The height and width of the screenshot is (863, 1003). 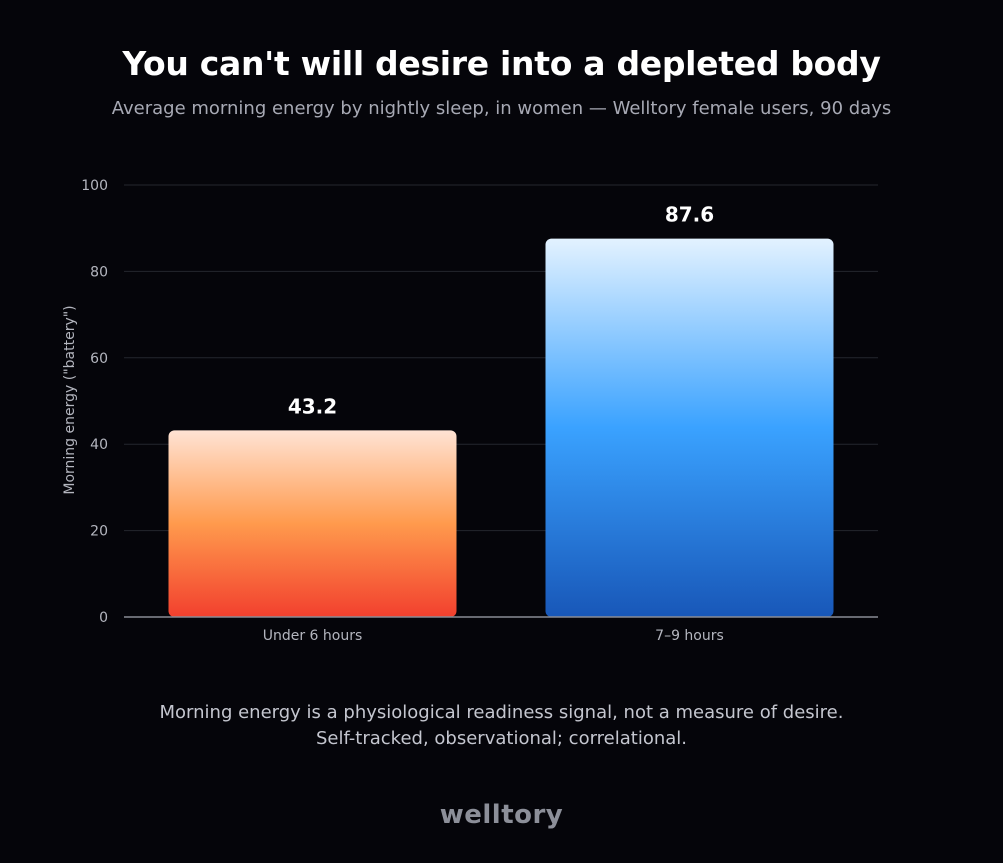 What do you see at coordinates (94, 186) in the screenshot?
I see `y-tick-label: 100` at bounding box center [94, 186].